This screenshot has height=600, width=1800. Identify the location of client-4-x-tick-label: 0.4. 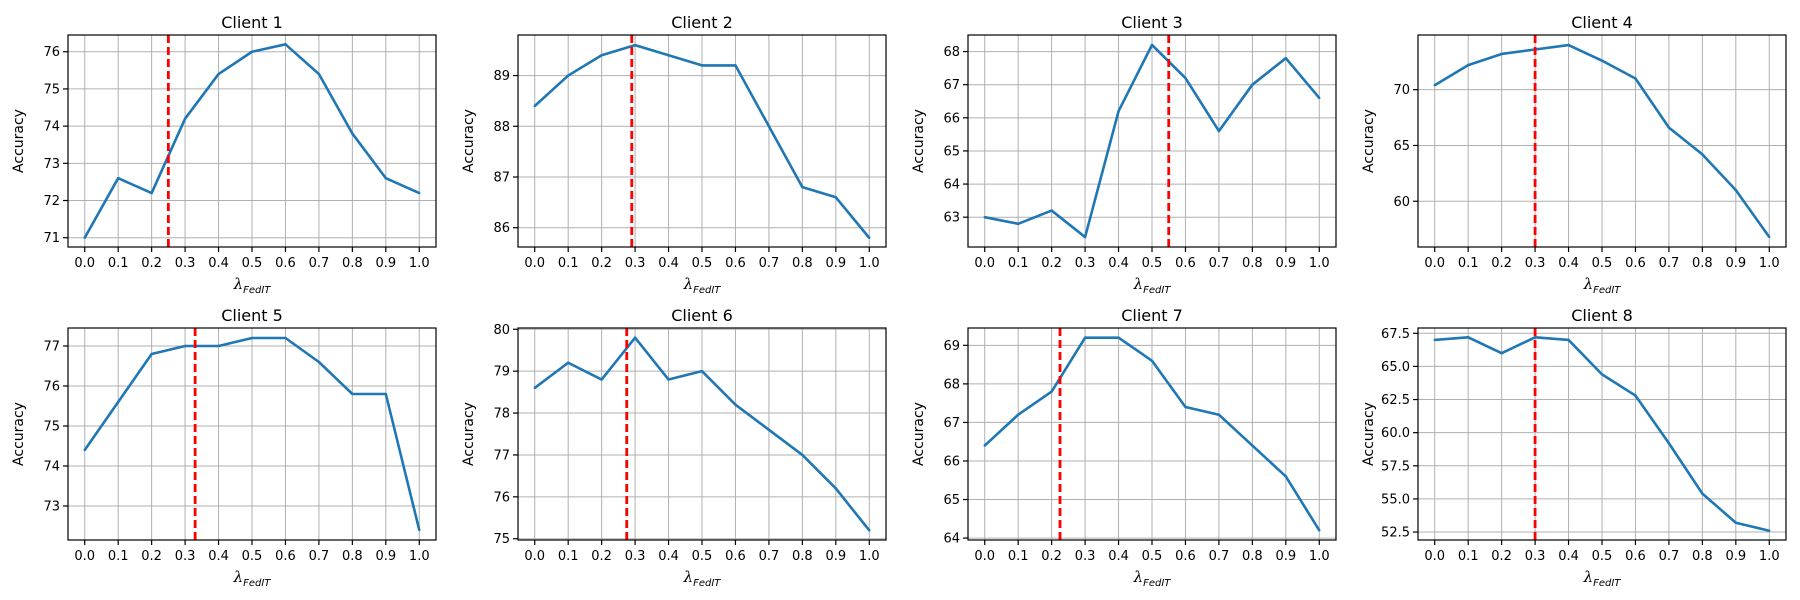
(1568, 263).